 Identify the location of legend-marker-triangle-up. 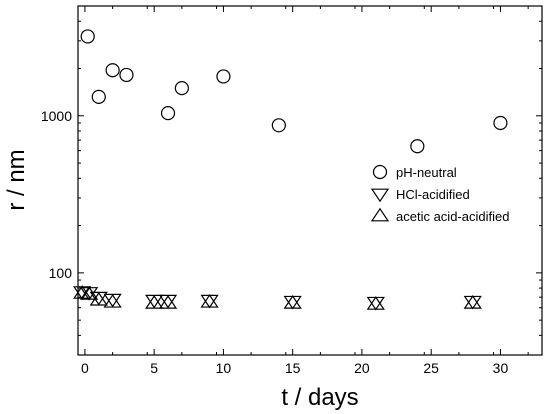
(380, 214).